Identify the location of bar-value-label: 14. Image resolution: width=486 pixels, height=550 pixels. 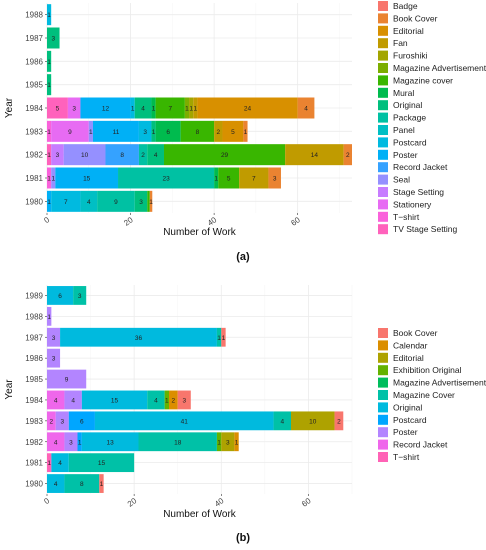
(315, 155).